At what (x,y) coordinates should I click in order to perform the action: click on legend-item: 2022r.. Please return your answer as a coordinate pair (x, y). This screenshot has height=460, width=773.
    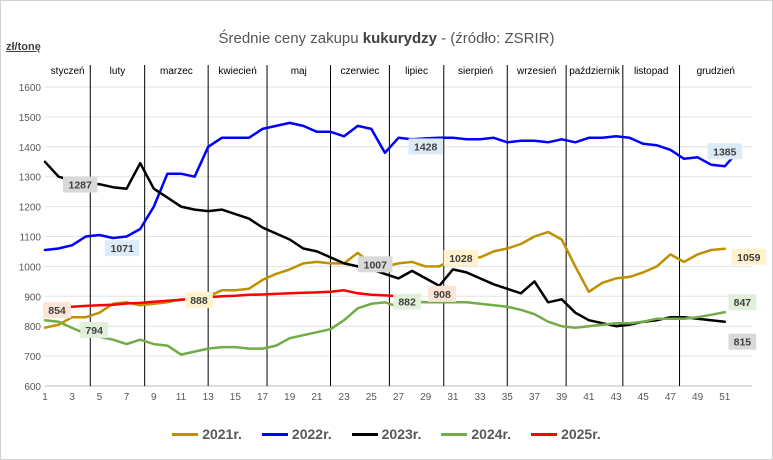
    Looking at the image, I should click on (296, 434).